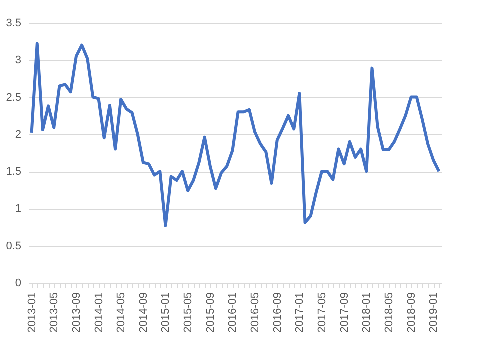 Image resolution: width=481 pixels, height=345 pixels. I want to click on x-tick-label: 2018-09, so click(412, 312).